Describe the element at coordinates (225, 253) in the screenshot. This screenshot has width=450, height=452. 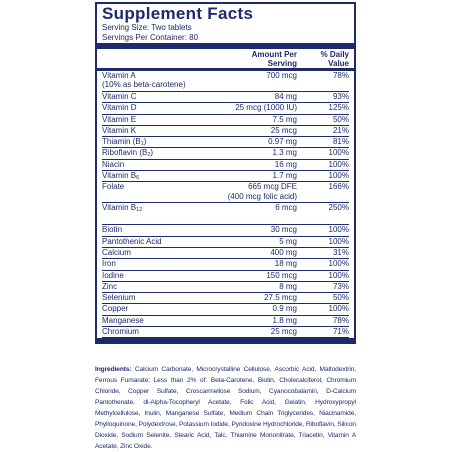
I see `table-row: Calcium 400 mg 31%` at that location.